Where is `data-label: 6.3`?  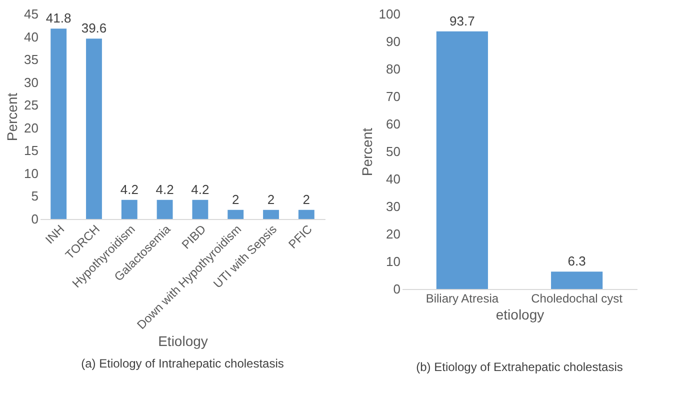
data-label: 6.3 is located at coordinates (577, 261).